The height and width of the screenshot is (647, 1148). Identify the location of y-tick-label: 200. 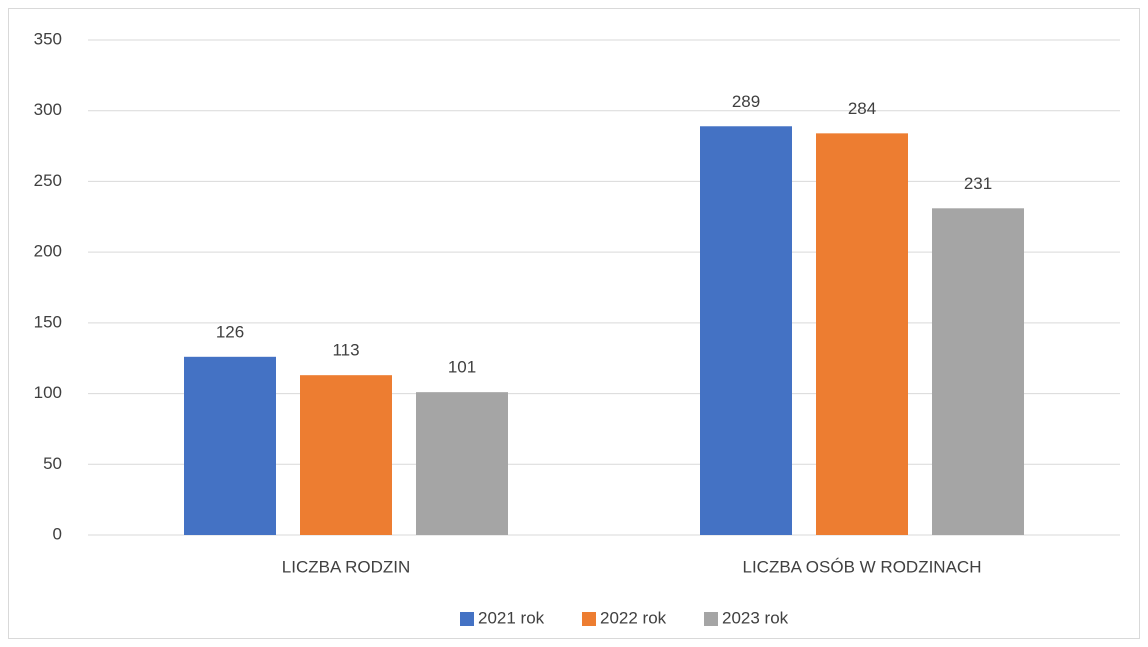
(48, 251).